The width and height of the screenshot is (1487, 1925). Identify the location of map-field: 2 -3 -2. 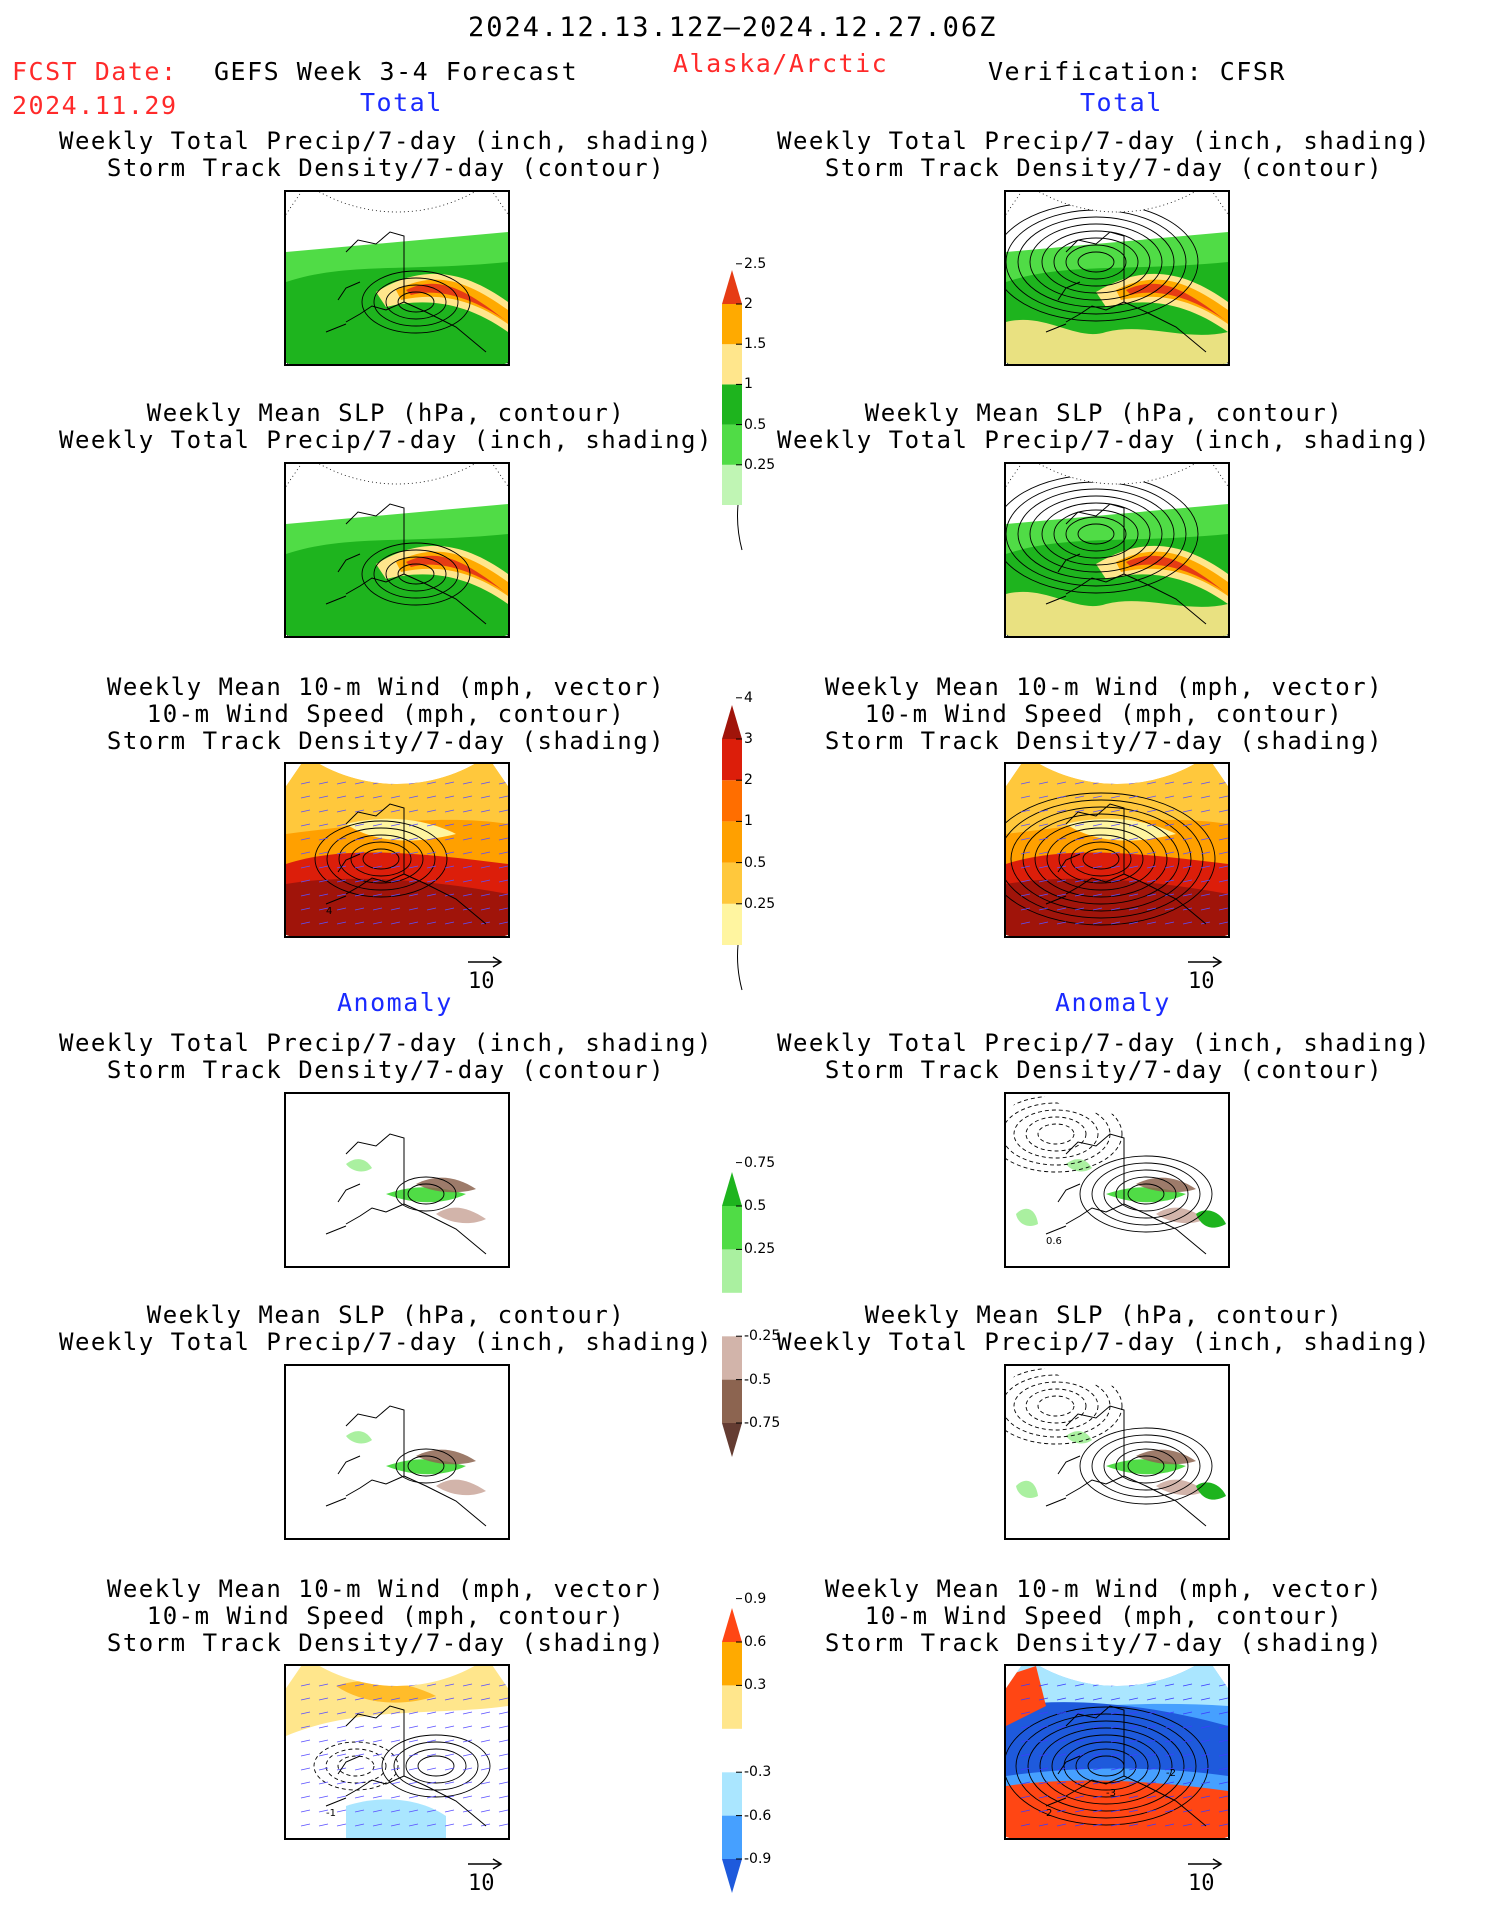
(1117, 1752).